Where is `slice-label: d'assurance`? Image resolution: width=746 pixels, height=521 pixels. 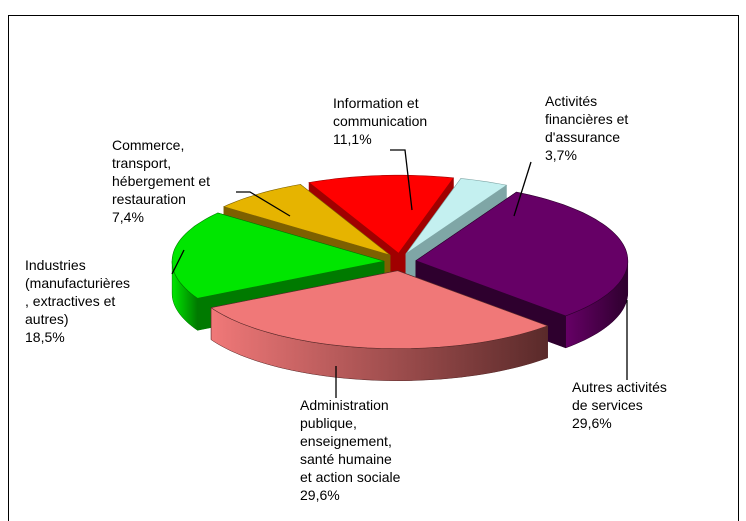
slice-label: d'assurance is located at coordinates (582, 137).